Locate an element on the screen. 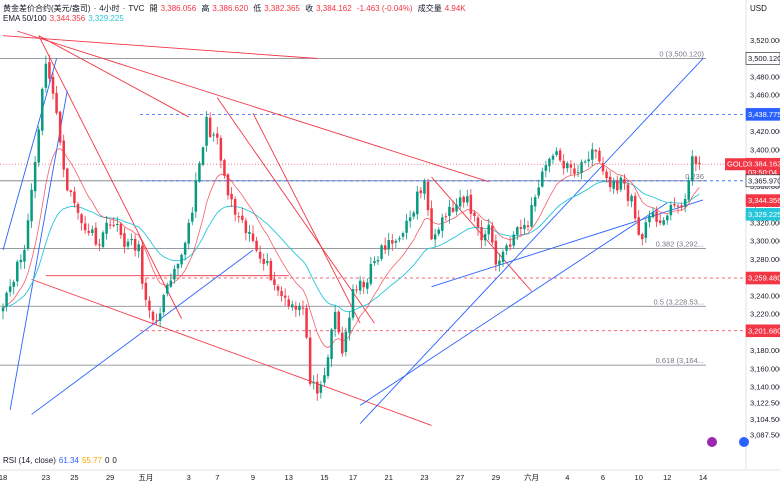 This screenshot has width=780, height=484. symbol-name: 黄金差价合约(美元/盎司) is located at coordinates (47, 8).